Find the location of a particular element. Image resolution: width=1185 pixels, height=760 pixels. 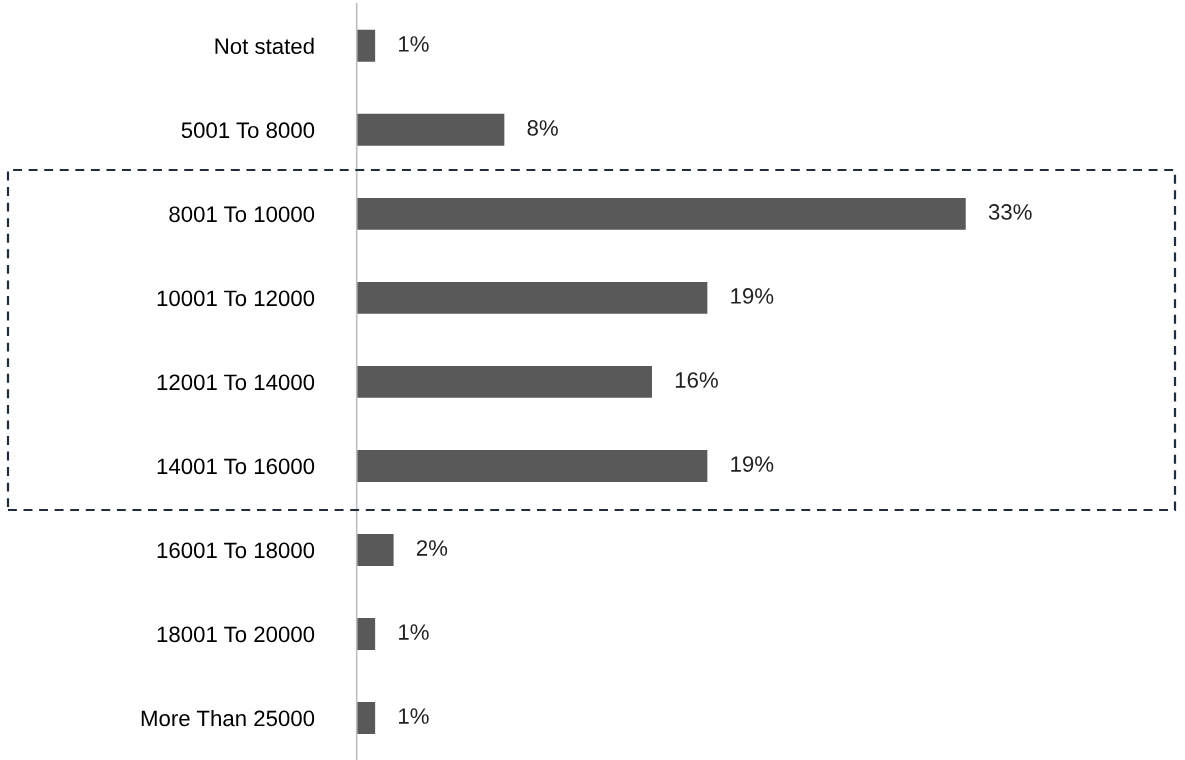

y-tick-label: 14001 To 16000 is located at coordinates (236, 466).